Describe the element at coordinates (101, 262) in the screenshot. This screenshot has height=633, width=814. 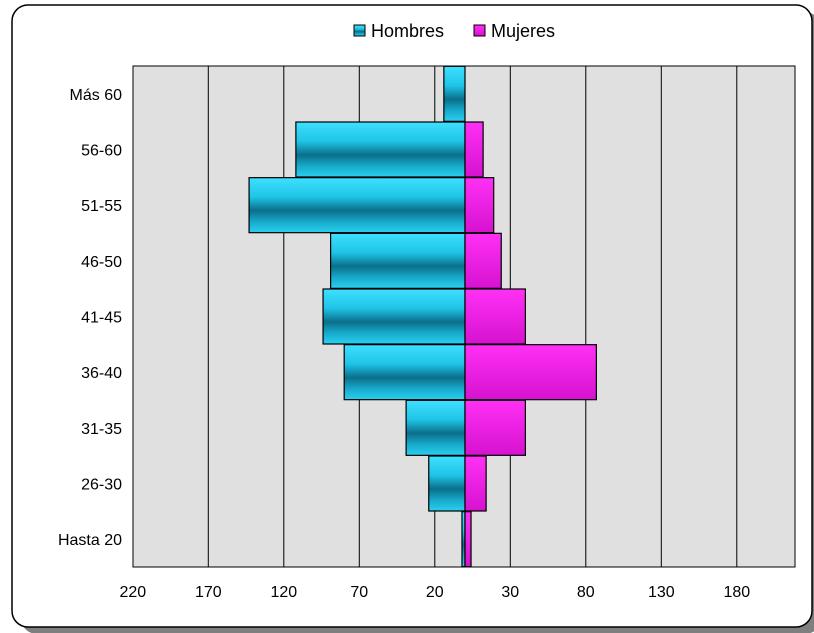
I see `y-tick-label-5: 46-50` at that location.